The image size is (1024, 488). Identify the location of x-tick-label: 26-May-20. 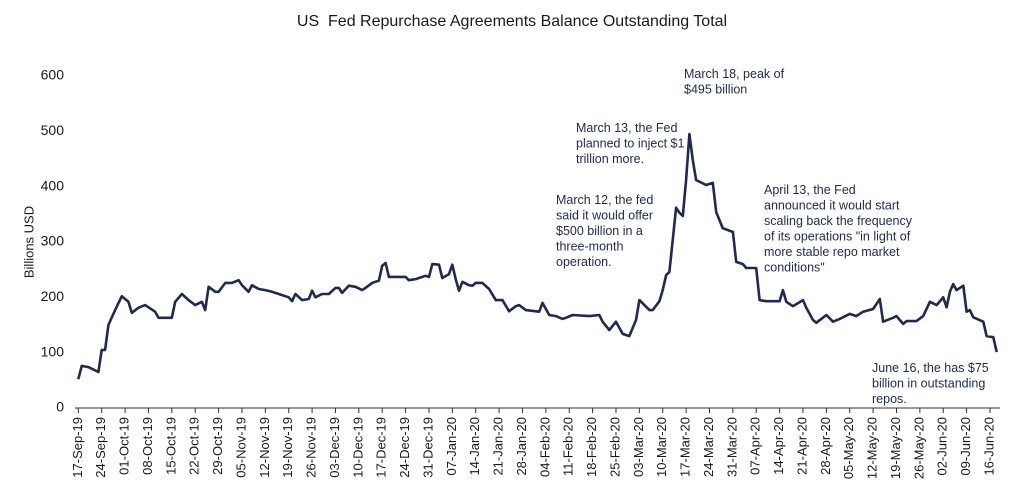
(918, 448).